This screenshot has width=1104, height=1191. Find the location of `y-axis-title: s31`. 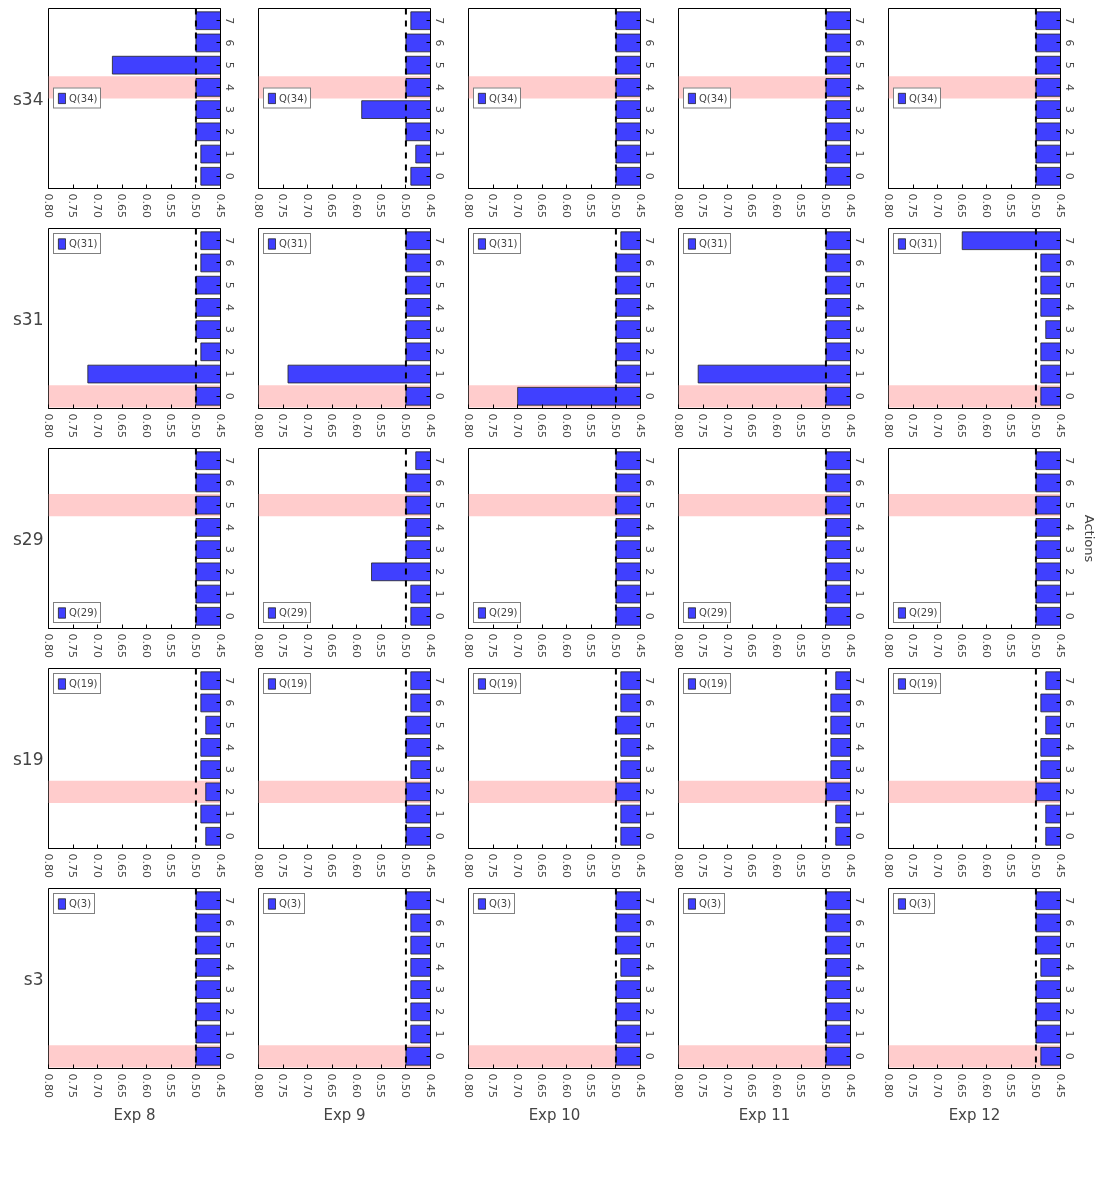

y-axis-title: s31 is located at coordinates (28, 318).